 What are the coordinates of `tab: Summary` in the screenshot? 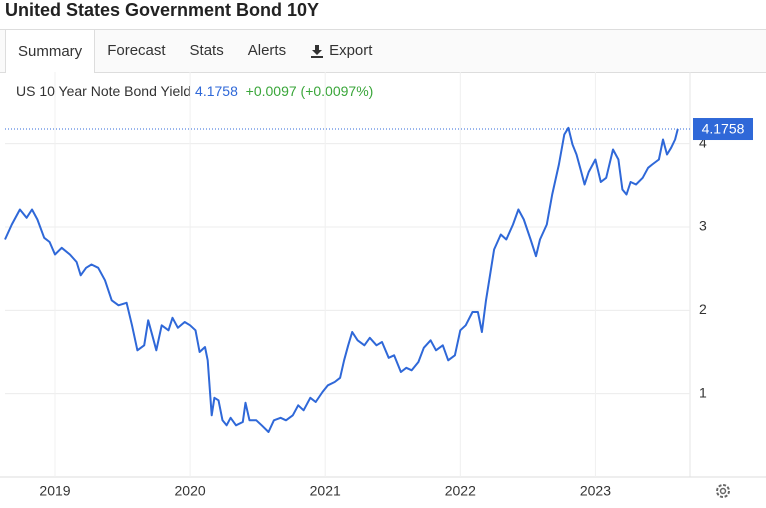 It's located at (50, 51).